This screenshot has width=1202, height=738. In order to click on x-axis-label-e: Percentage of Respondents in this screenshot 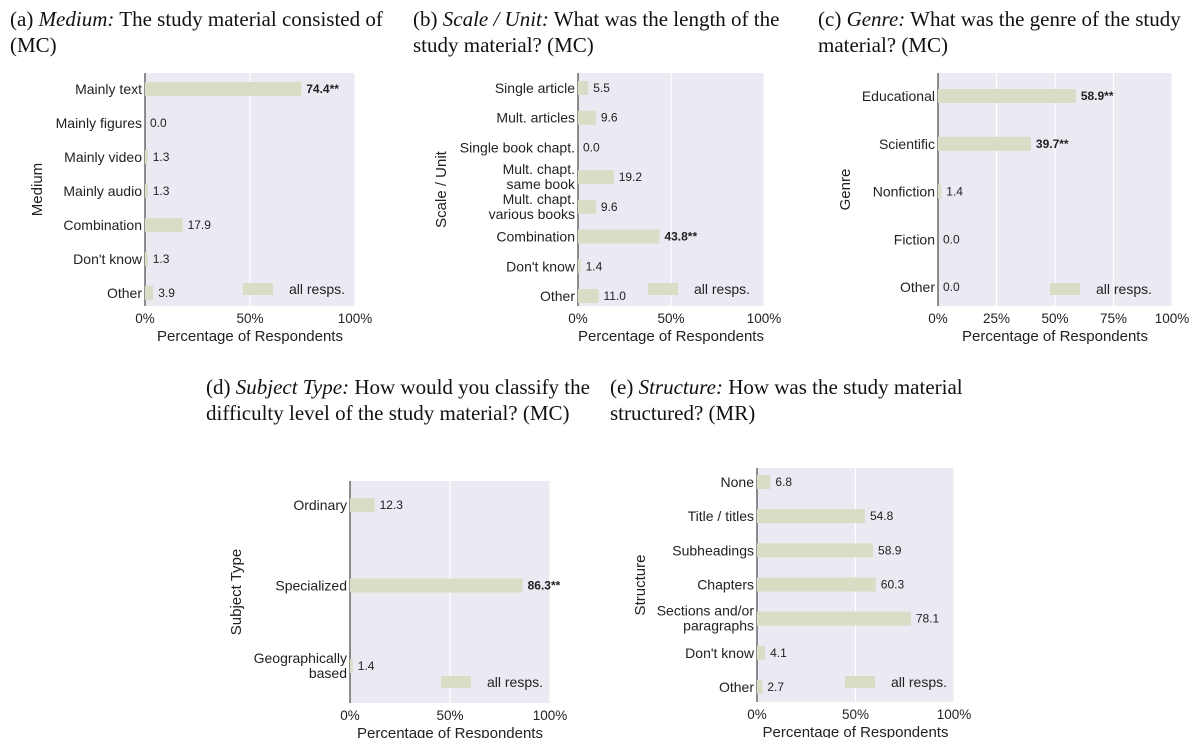, I will do `click(856, 731)`.